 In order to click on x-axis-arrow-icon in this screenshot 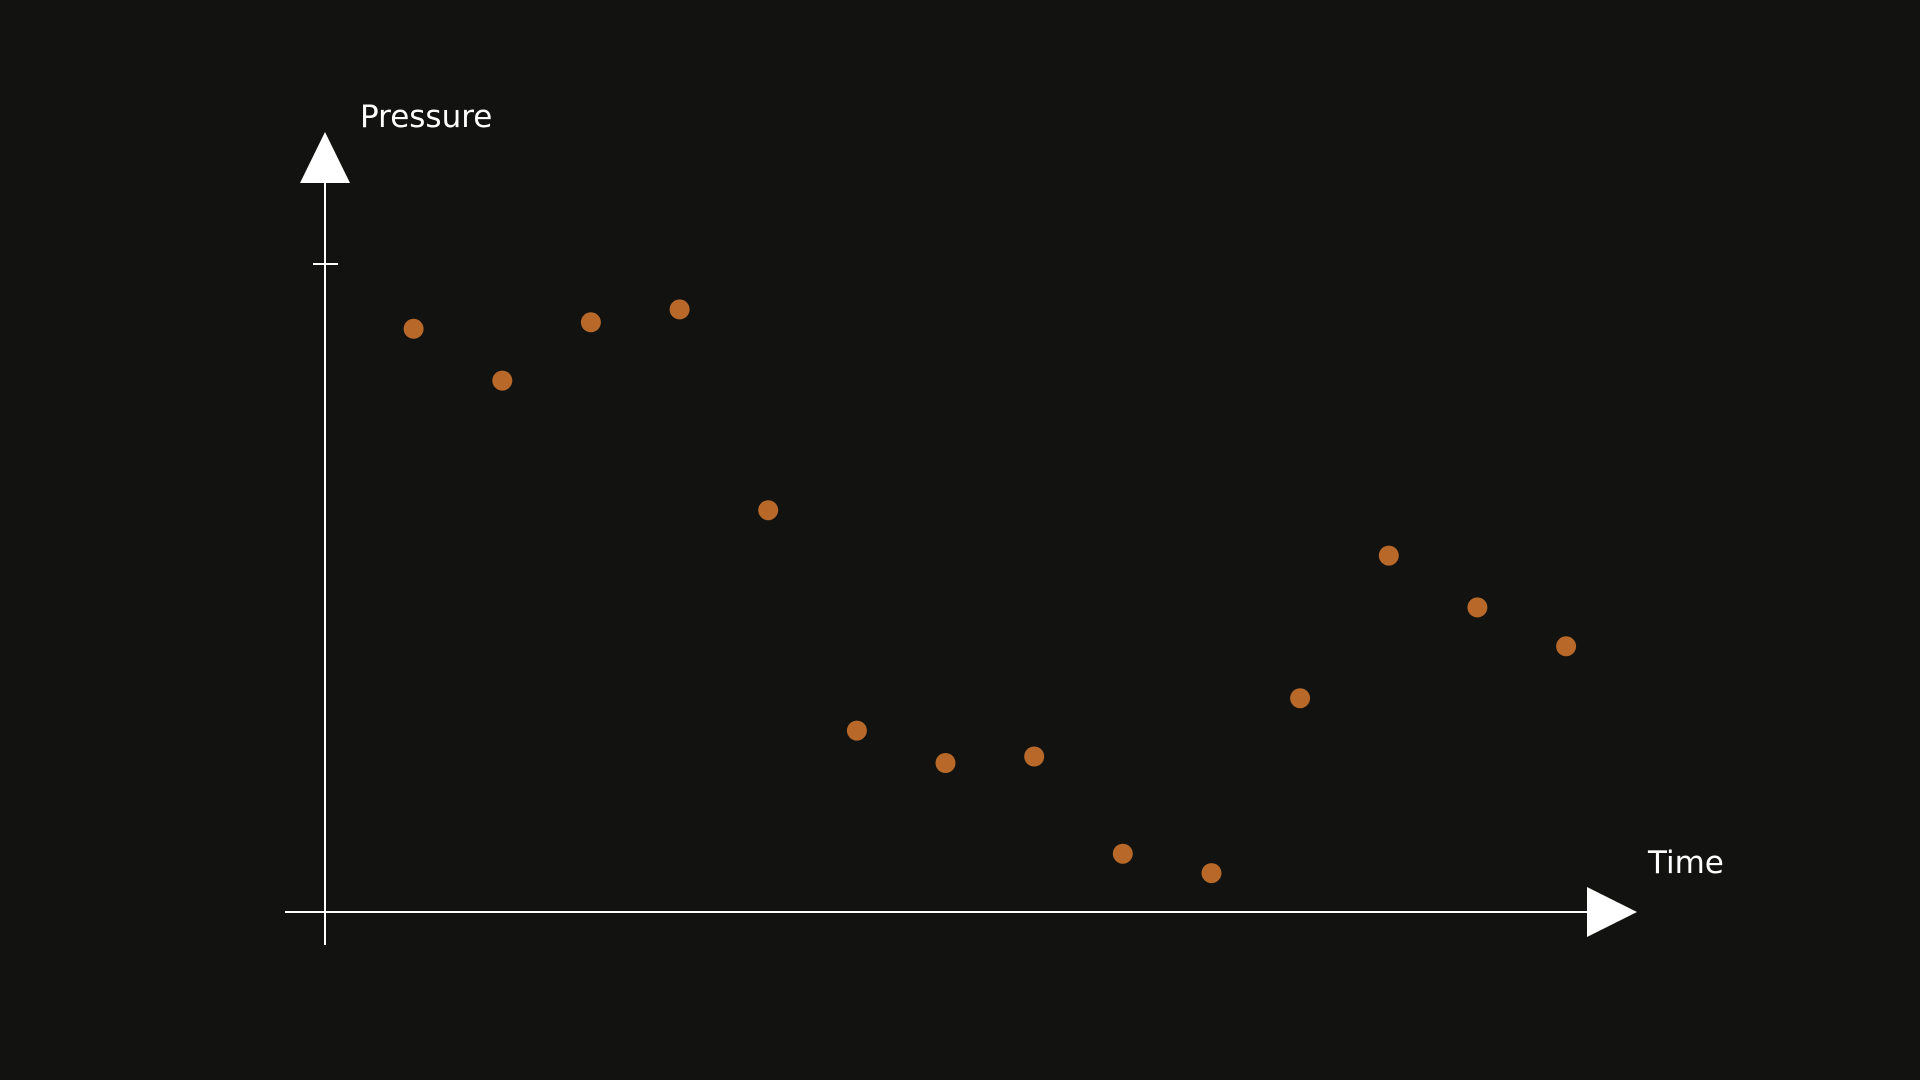, I will do `click(1612, 912)`.